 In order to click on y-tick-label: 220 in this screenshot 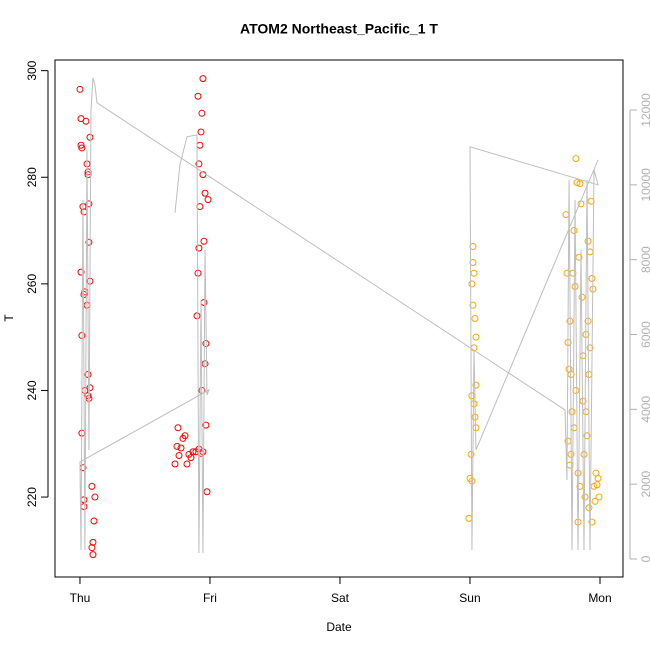, I will do `click(32, 497)`.